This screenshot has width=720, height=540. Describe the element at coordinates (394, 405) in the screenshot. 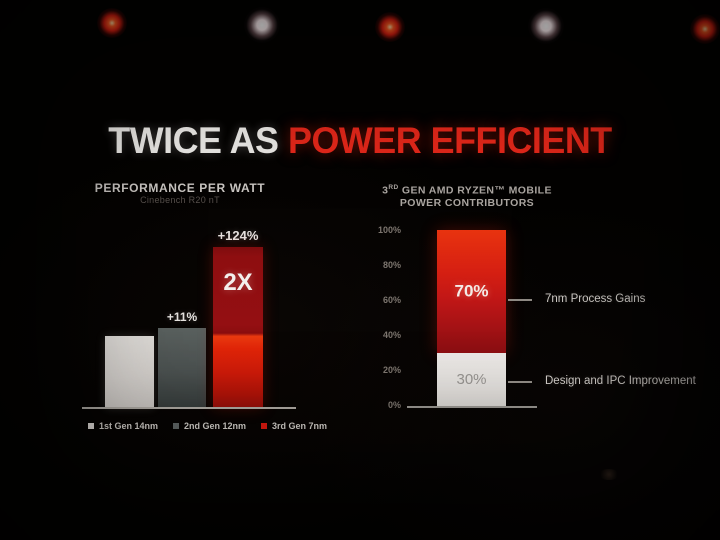

I see `y-axis-tick-0: 0%` at that location.